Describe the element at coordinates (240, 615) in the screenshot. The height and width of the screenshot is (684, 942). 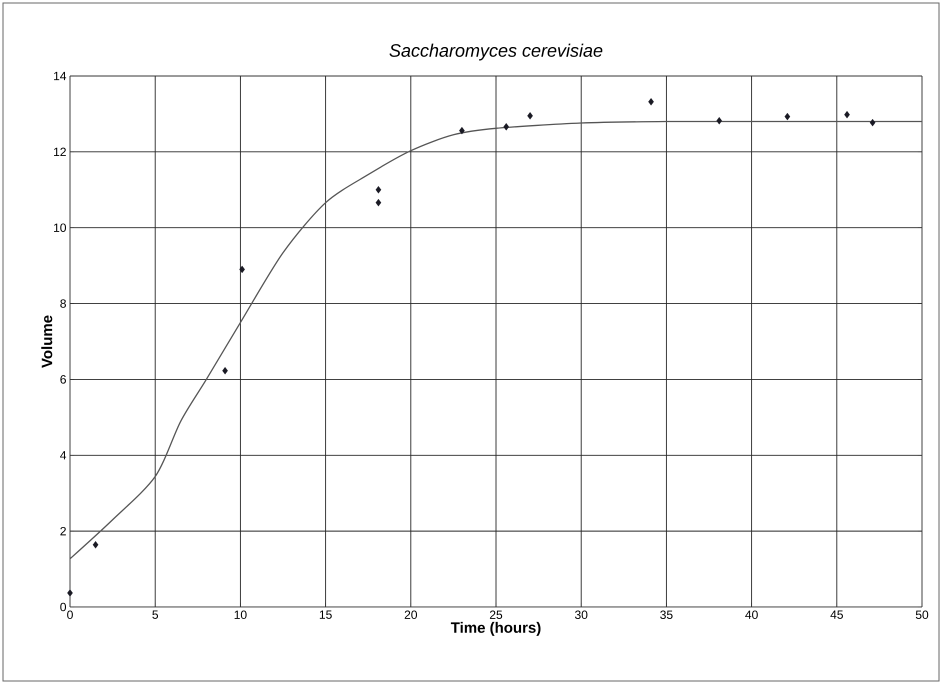
I see `x-tick-label: 10` at that location.